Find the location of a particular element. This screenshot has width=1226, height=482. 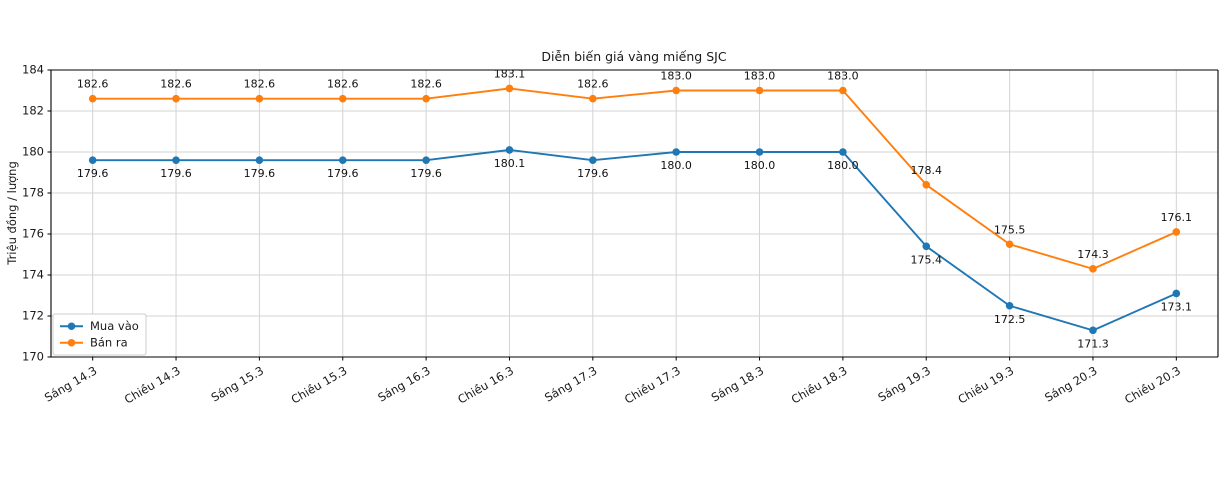

data-point-label: 171.3 is located at coordinates (1093, 343).